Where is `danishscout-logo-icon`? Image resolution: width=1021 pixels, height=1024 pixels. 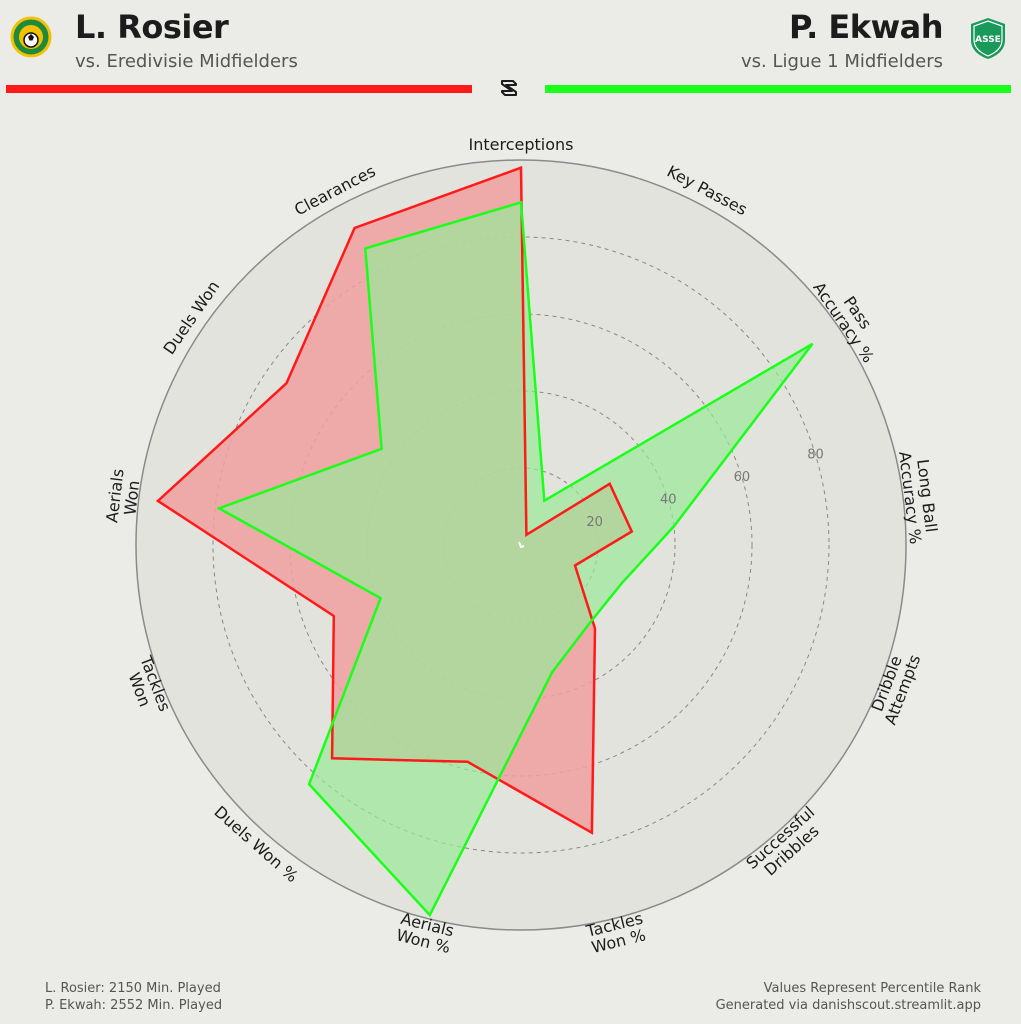
danishscout-logo-icon is located at coordinates (509, 88).